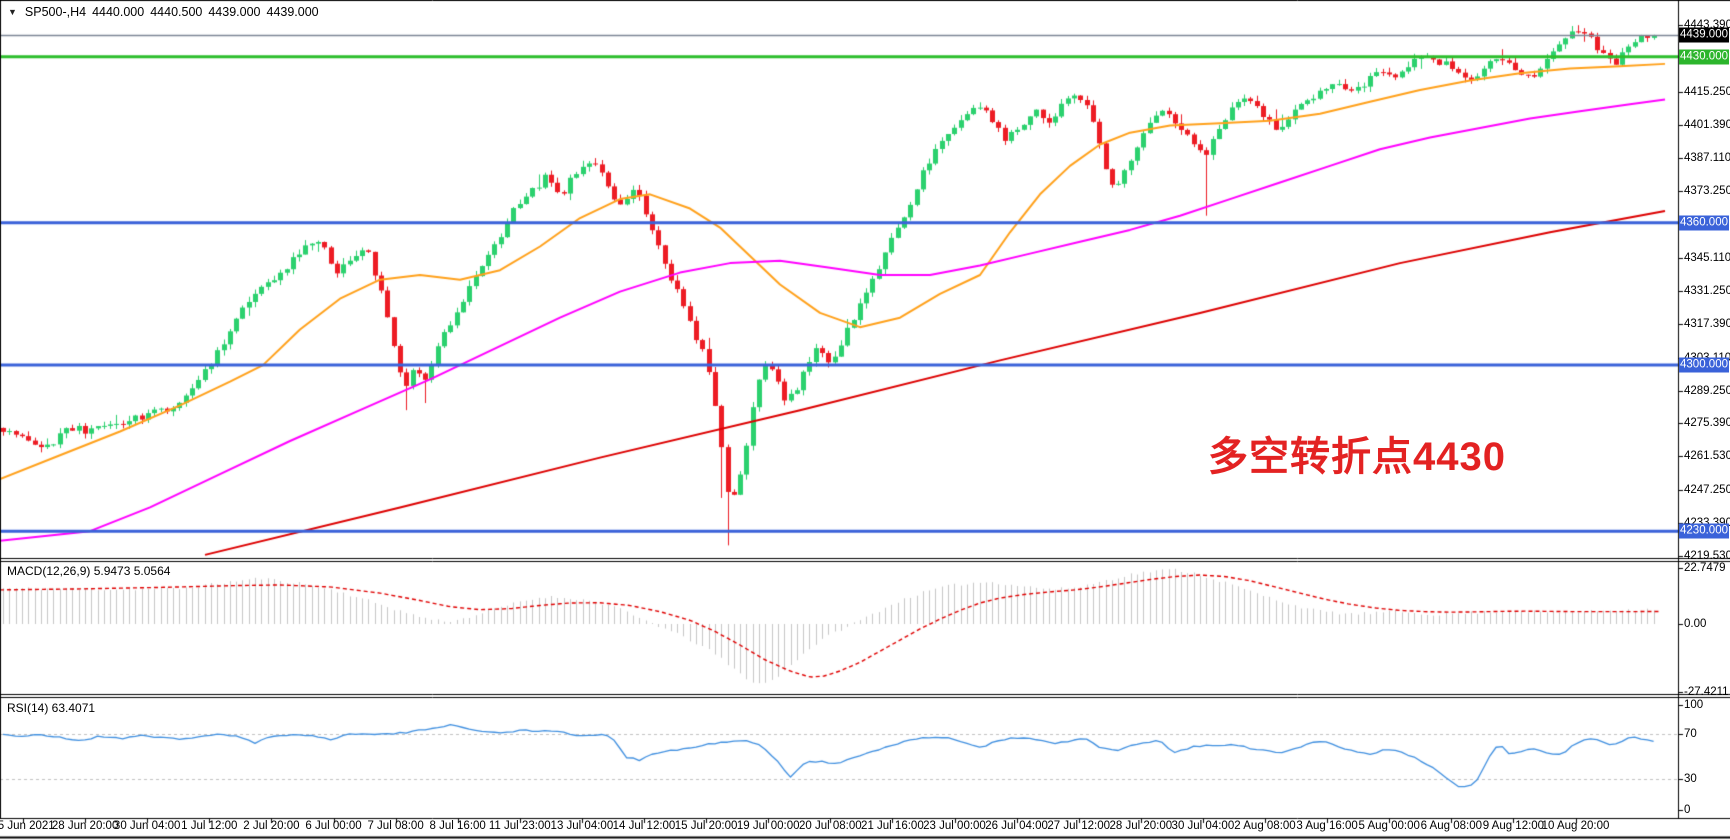 The width and height of the screenshot is (1730, 840). I want to click on time-axis-label: 13 Jul 04:00, so click(582, 826).